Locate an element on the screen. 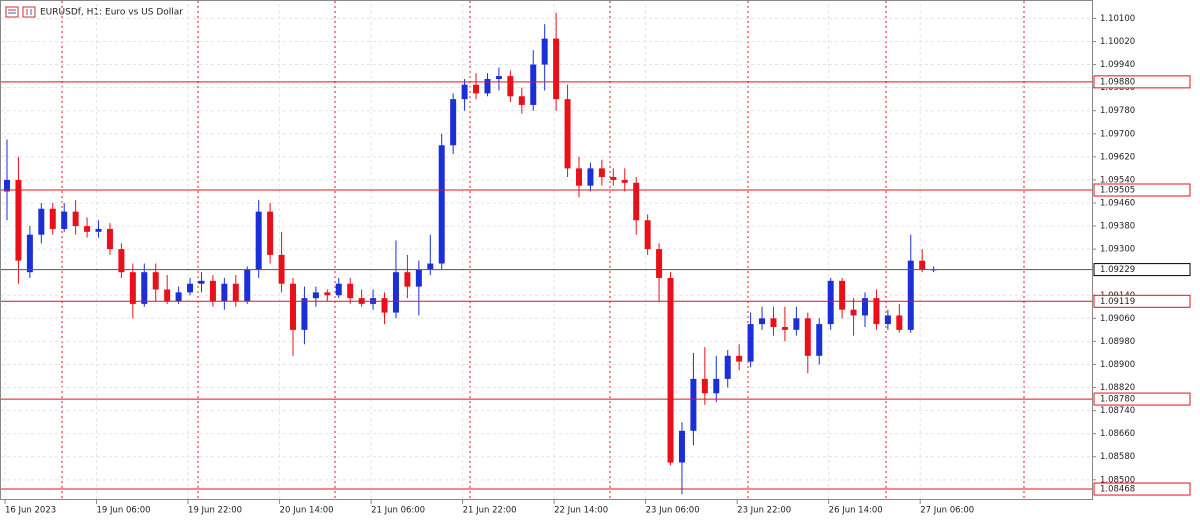  y-tick-label: 1.08820 is located at coordinates (1117, 388).